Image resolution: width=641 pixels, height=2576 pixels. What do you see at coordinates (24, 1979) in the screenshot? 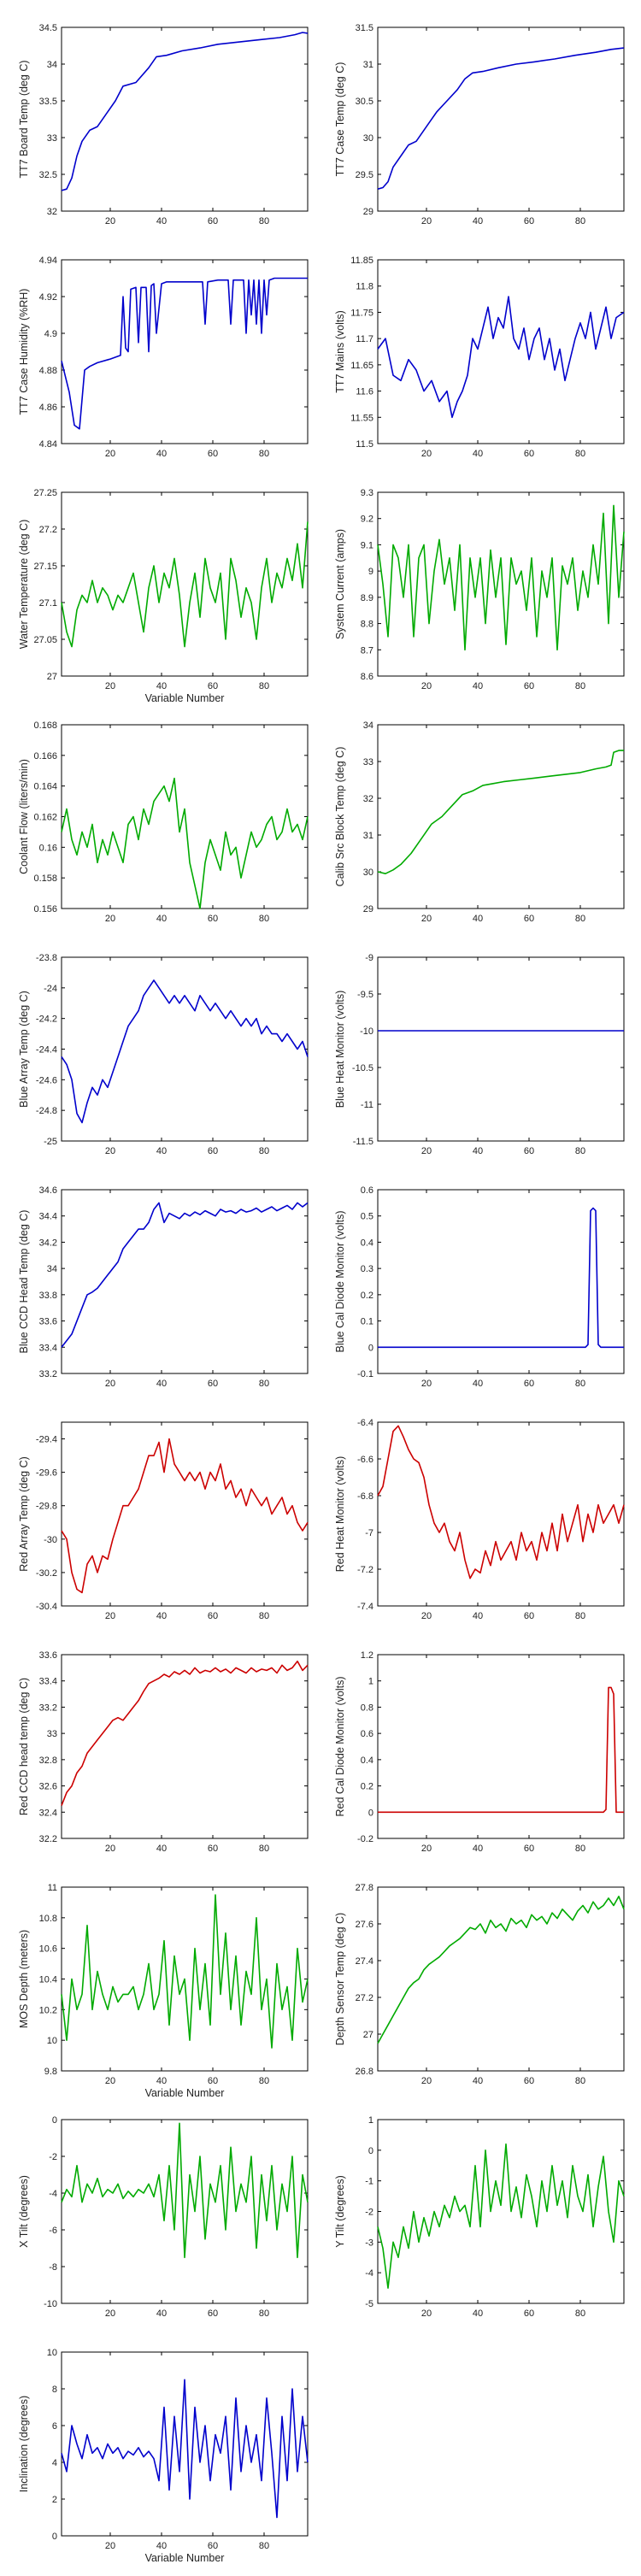
I see `y-axis-label: MOS Depth (meters)` at bounding box center [24, 1979].